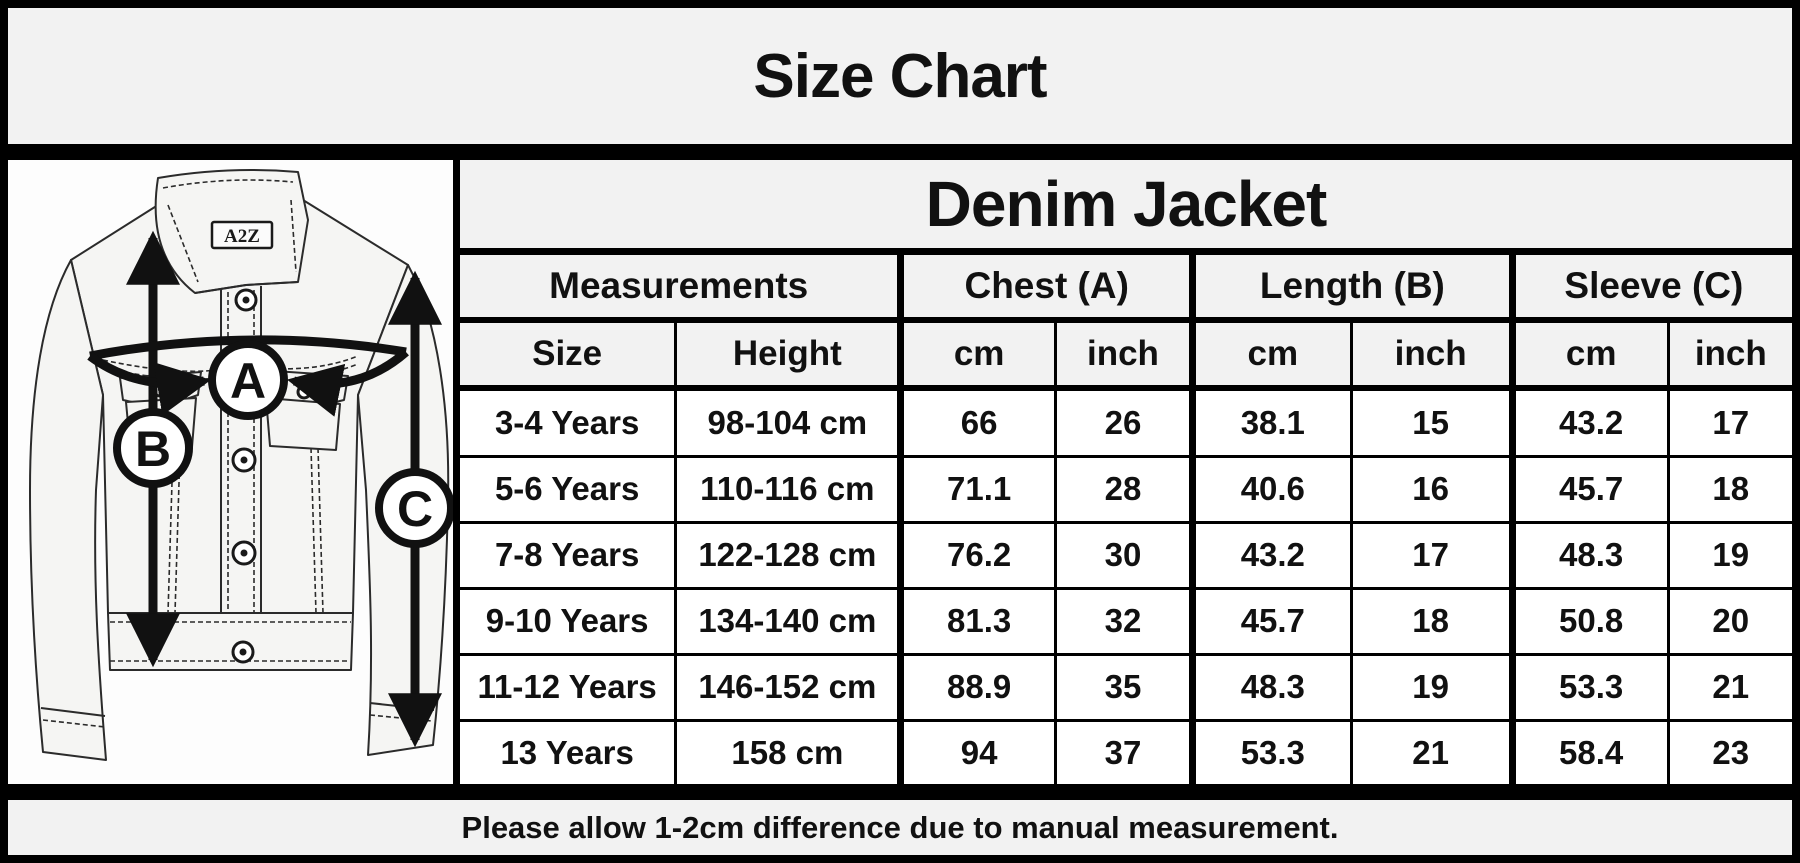 Image resolution: width=1800 pixels, height=863 pixels. What do you see at coordinates (787, 556) in the screenshot?
I see `height-cell: 122-128 cm` at bounding box center [787, 556].